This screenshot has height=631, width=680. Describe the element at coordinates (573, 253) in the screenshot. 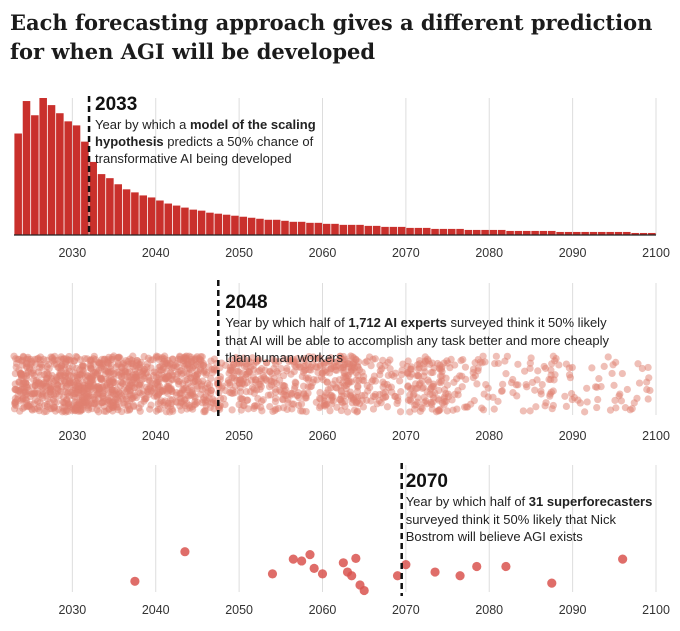

I see `x-tick-label: 2090` at that location.